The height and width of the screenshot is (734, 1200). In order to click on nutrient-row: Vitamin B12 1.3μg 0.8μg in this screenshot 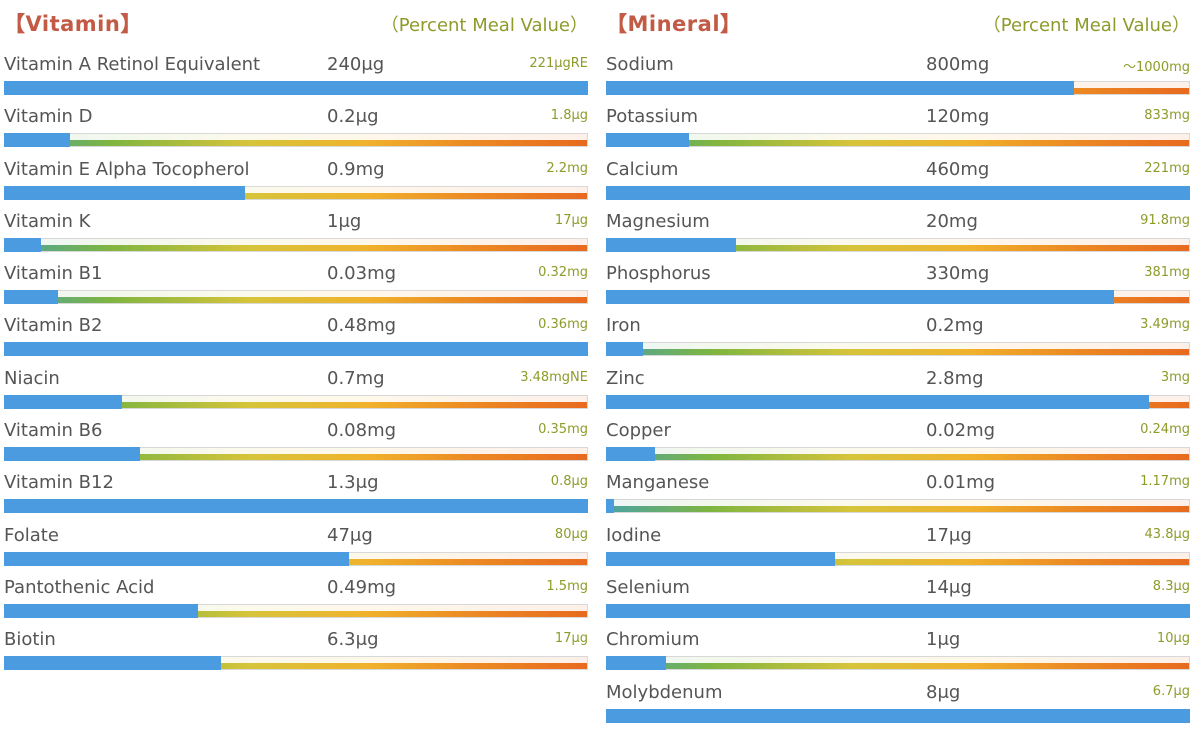, I will do `click(296, 496)`.